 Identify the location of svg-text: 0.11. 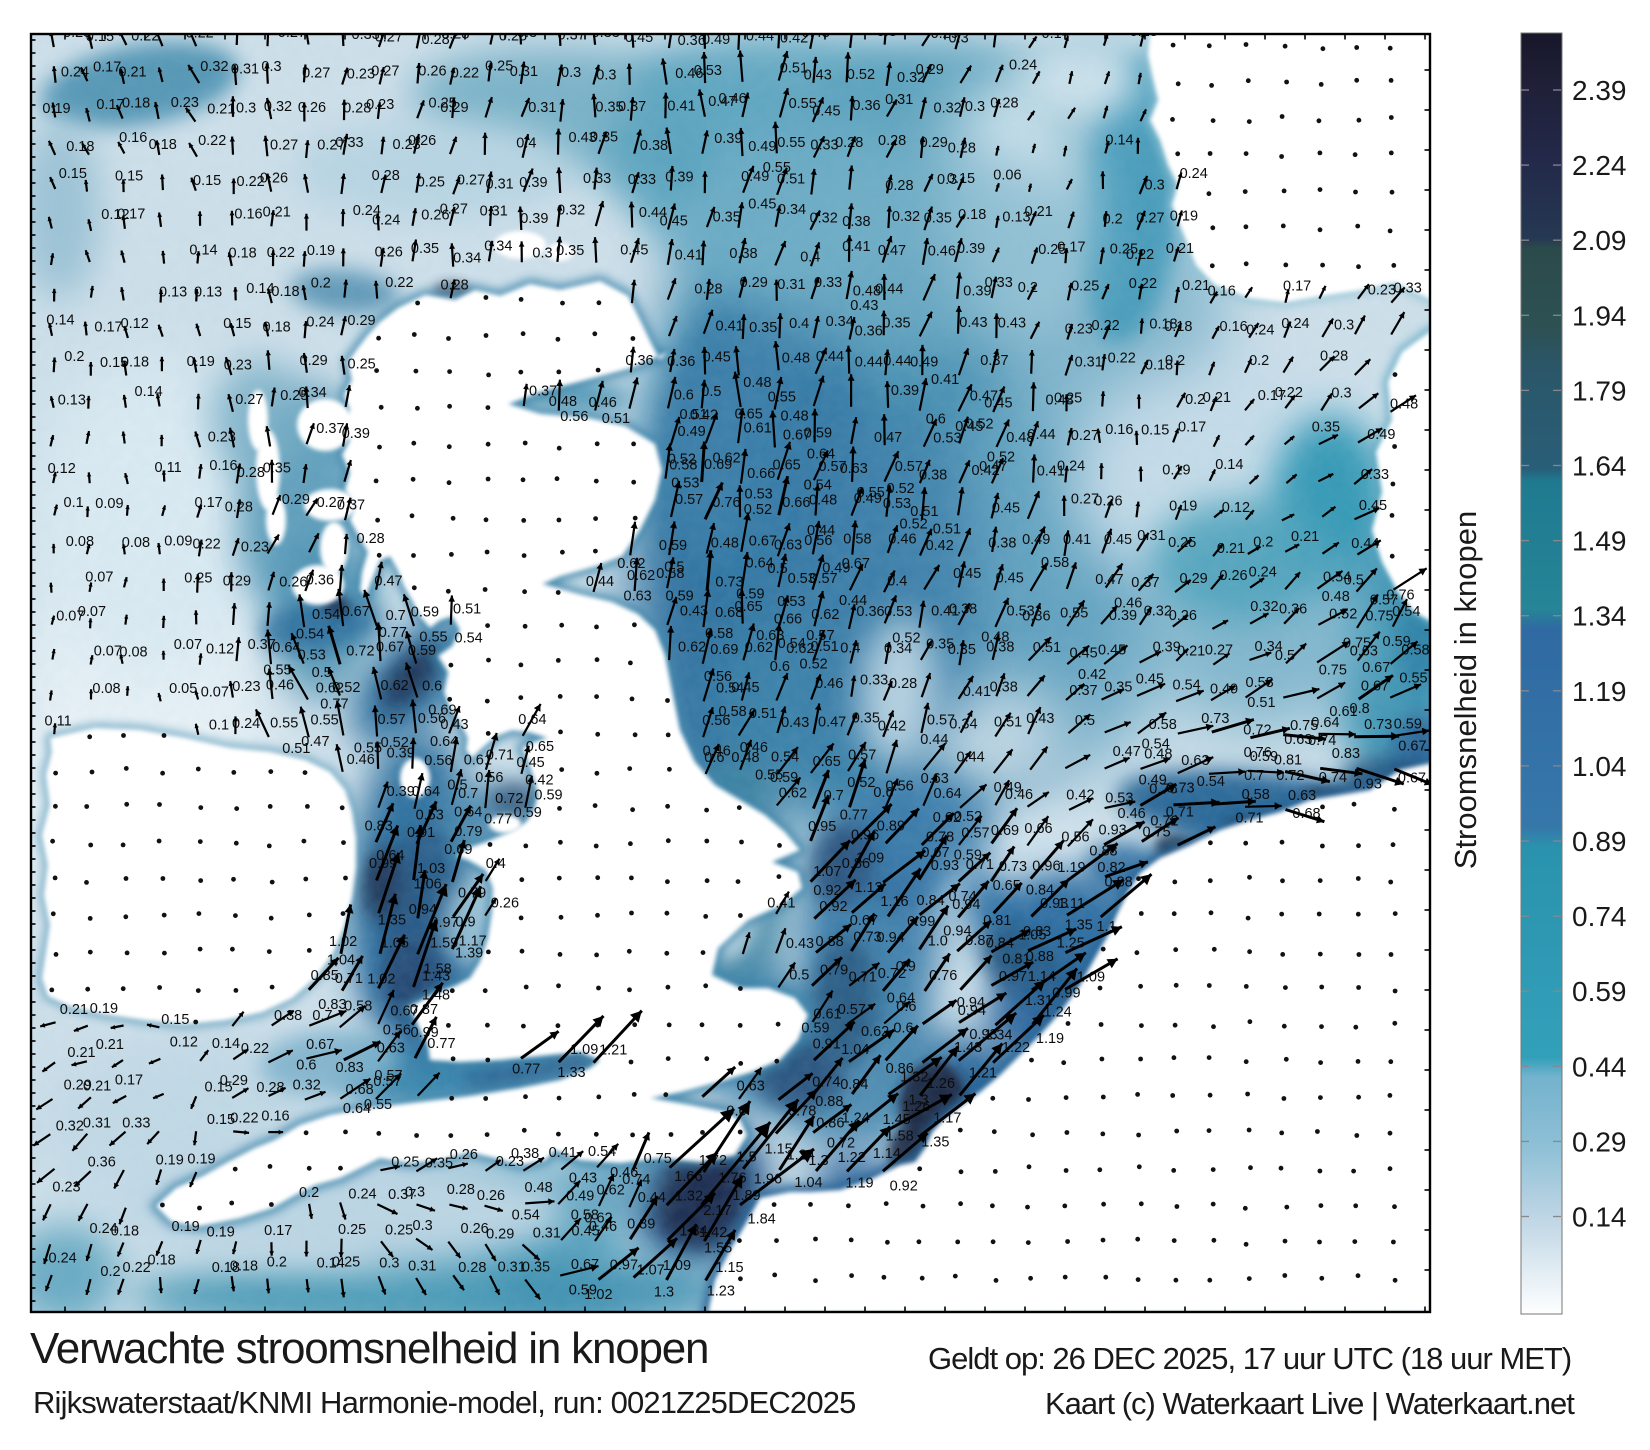
(168, 468).